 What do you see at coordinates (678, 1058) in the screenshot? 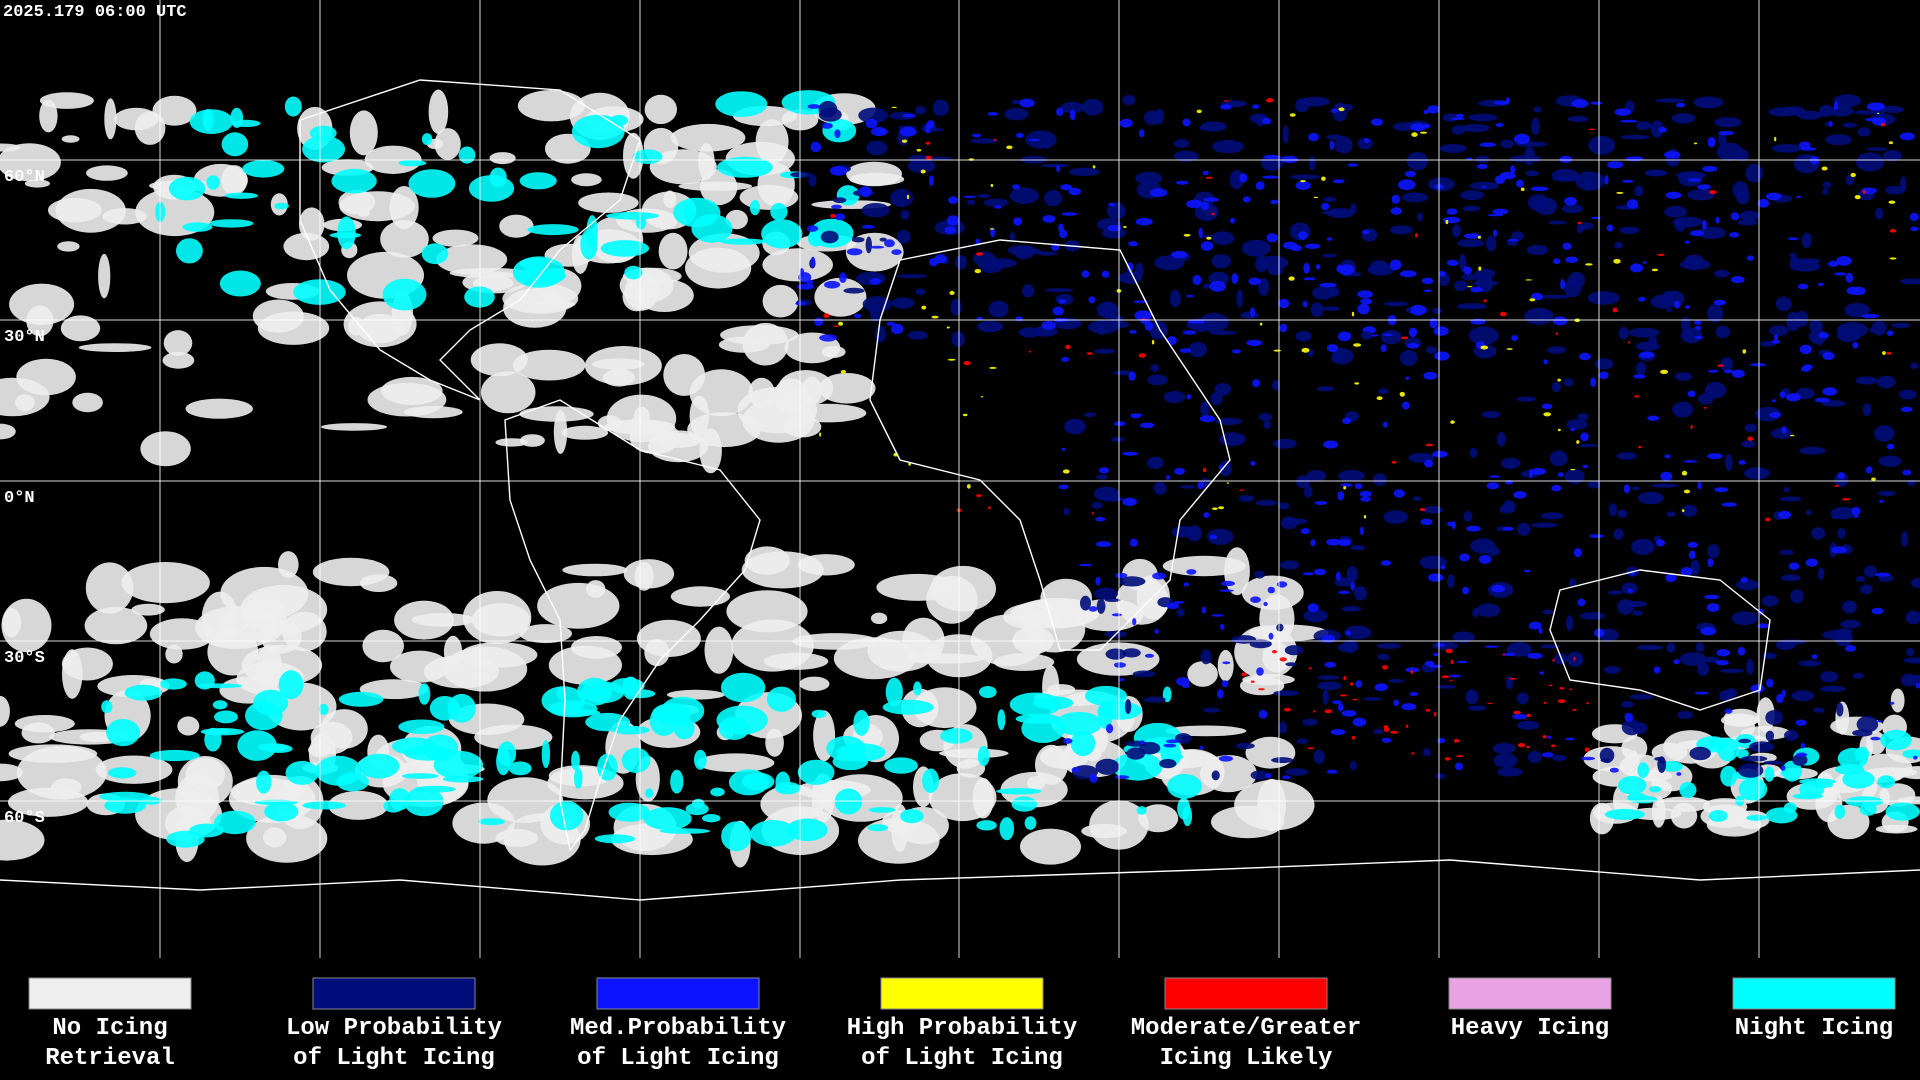
I see `legend-label: of Light Icing` at bounding box center [678, 1058].